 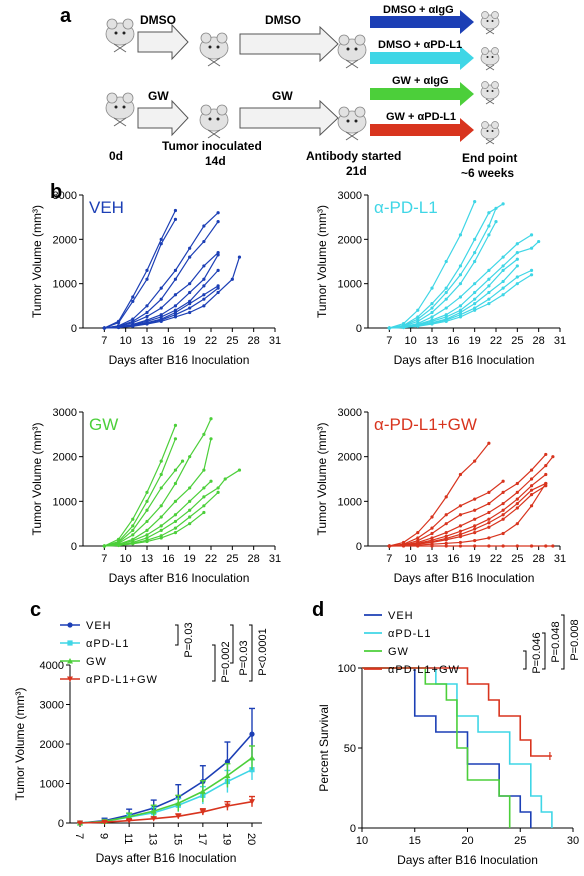 I want to click on y-tick-label: 1000, so click(x=350, y=502).